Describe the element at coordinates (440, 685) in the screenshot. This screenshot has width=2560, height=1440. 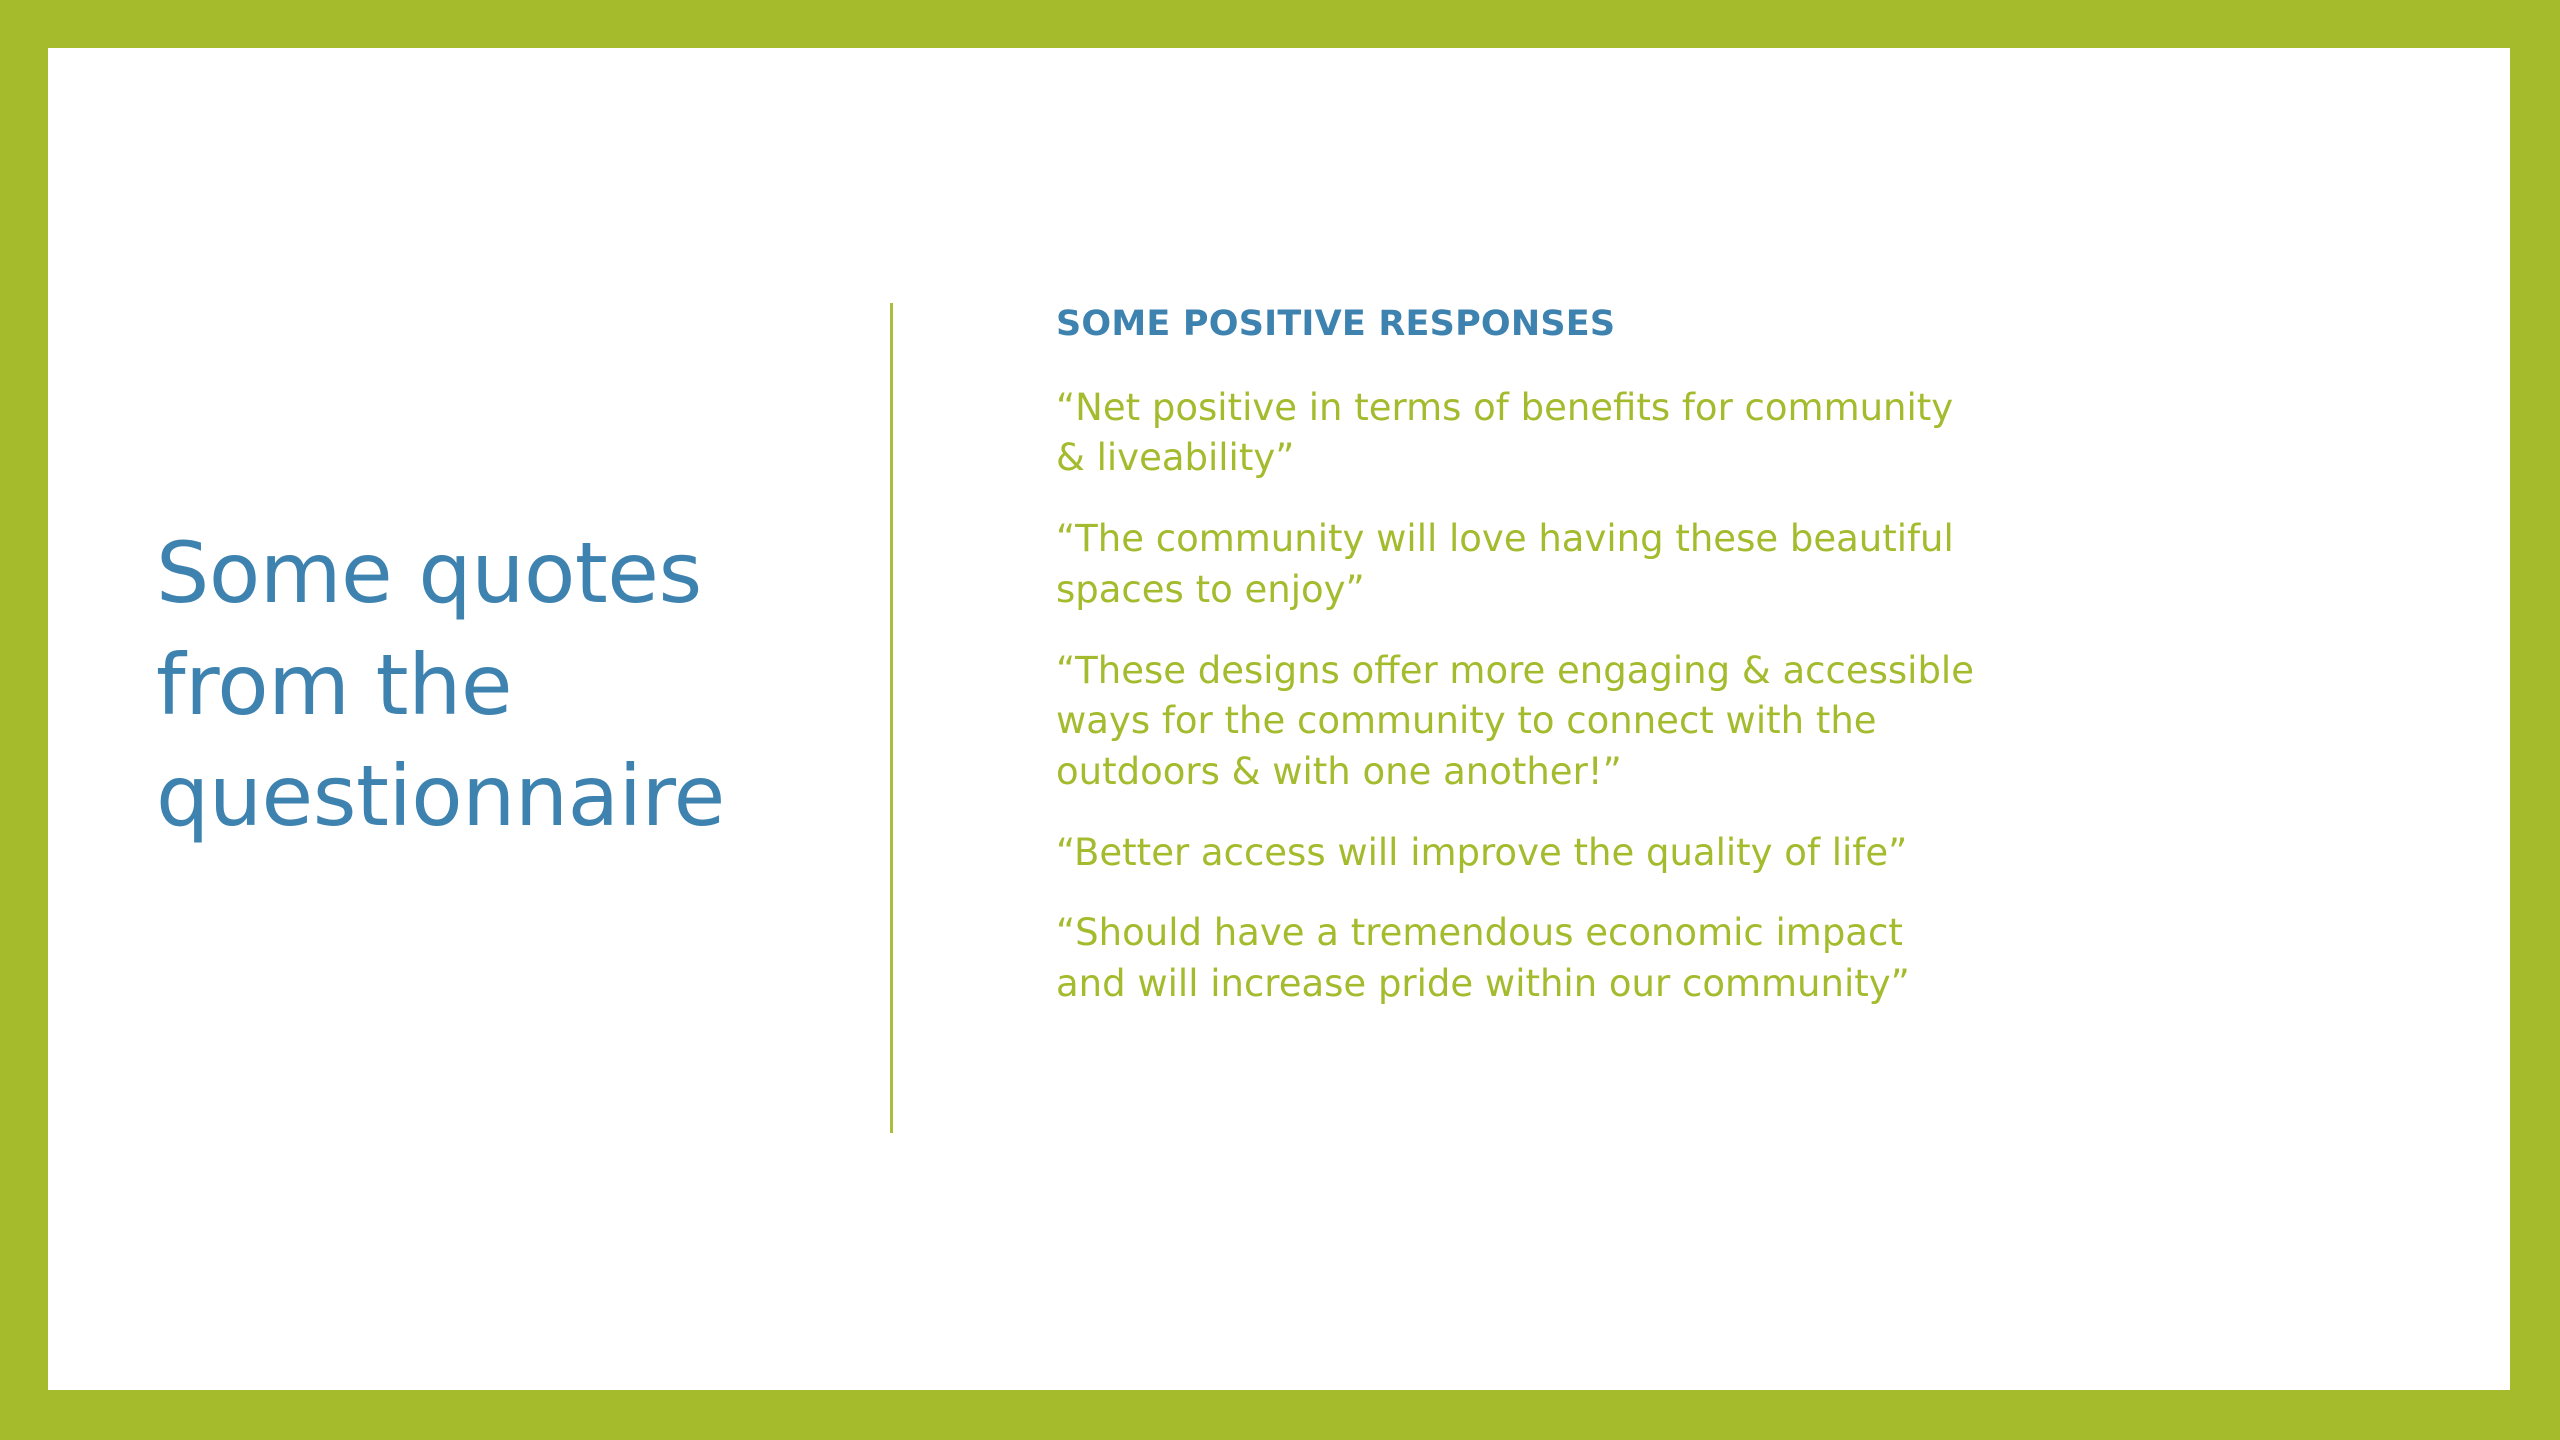
I see `page-title: Some quotes from the questionnaire` at that location.